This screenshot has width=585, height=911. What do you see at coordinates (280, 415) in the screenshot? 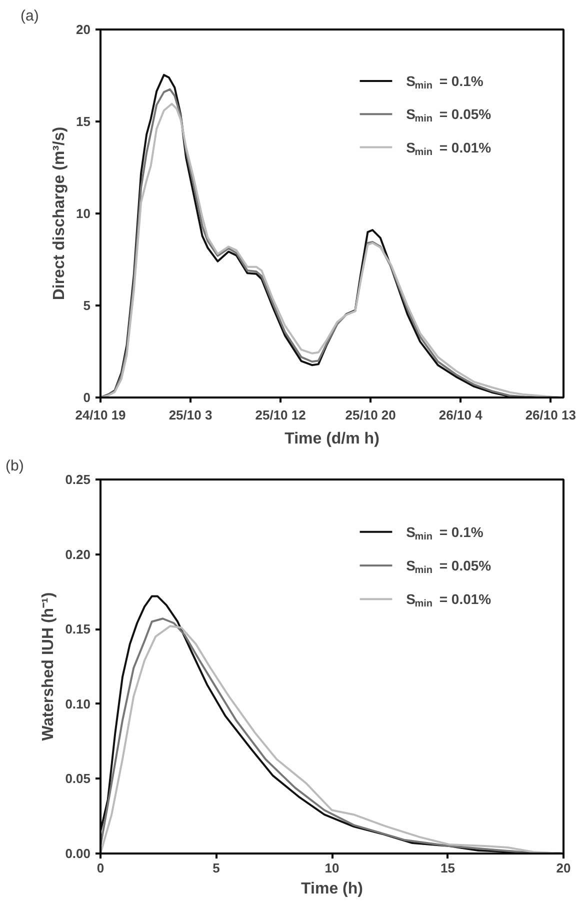
I see `x-tick-label: 25/10 12` at bounding box center [280, 415].